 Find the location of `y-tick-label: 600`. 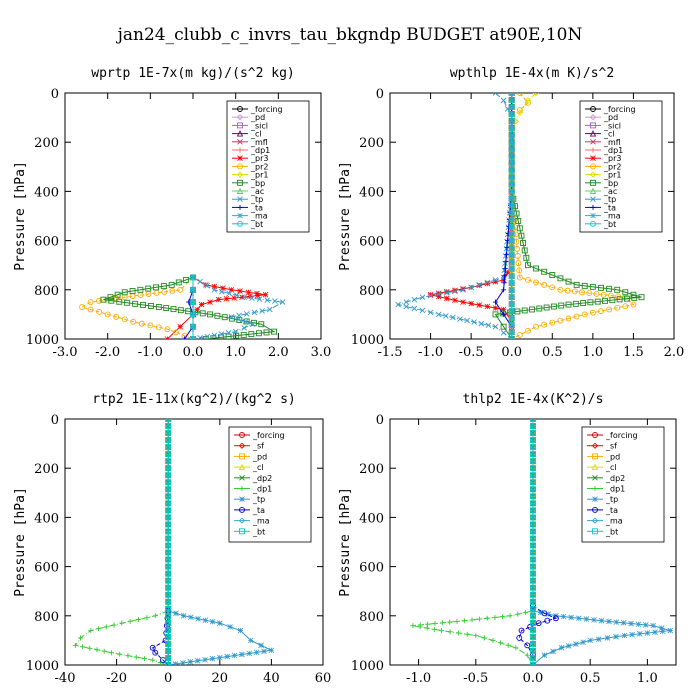

y-tick-label: 600 is located at coordinates (46, 242).